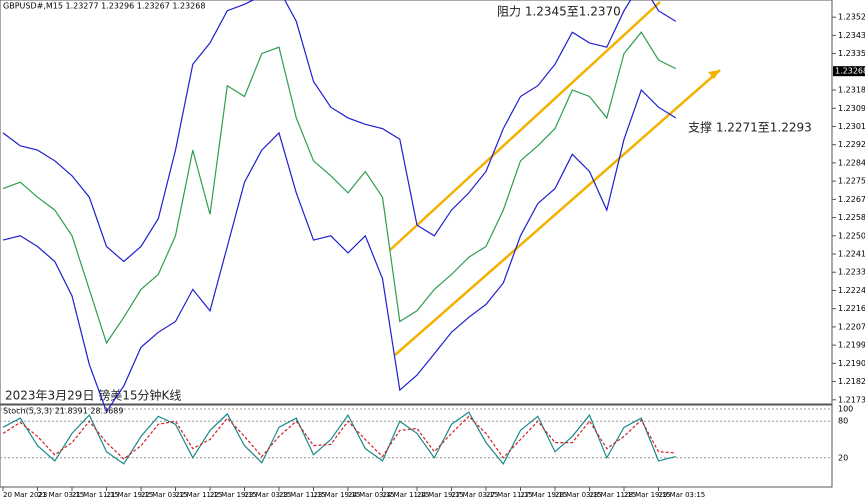 Image resolution: width=865 pixels, height=501 pixels. What do you see at coordinates (130, 495) in the screenshot?
I see `x-tick-label: 21 Mar 19:15` at bounding box center [130, 495].